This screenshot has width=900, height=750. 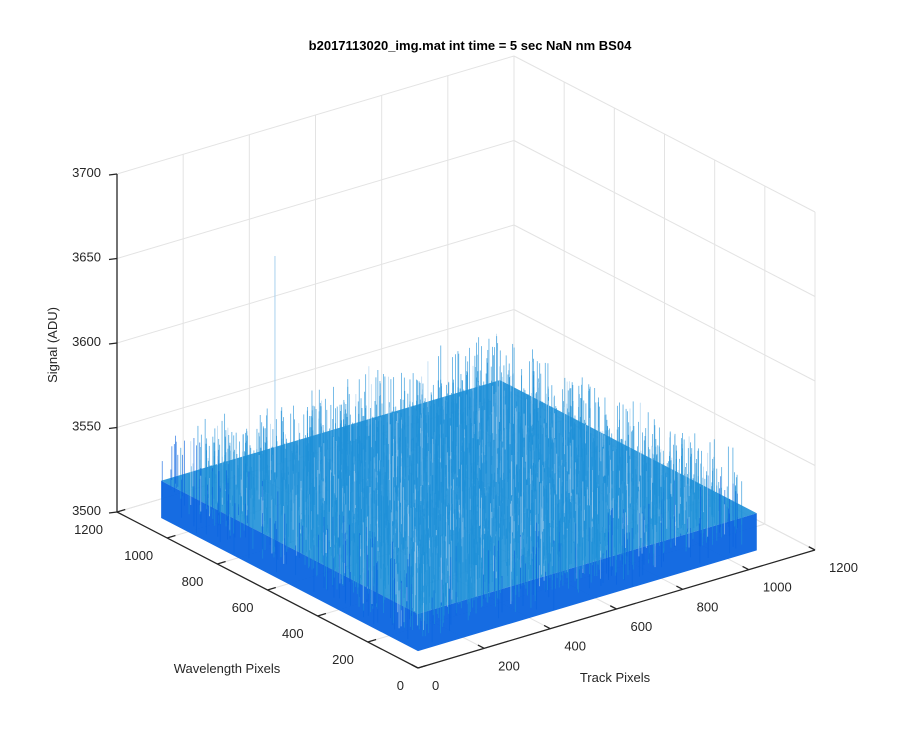 I want to click on y-axis-label: Wavelength Pixels, so click(x=227, y=668).